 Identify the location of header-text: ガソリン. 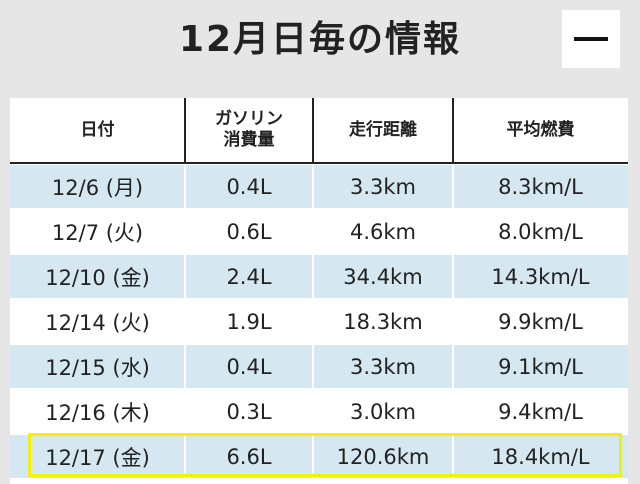
(249, 119).